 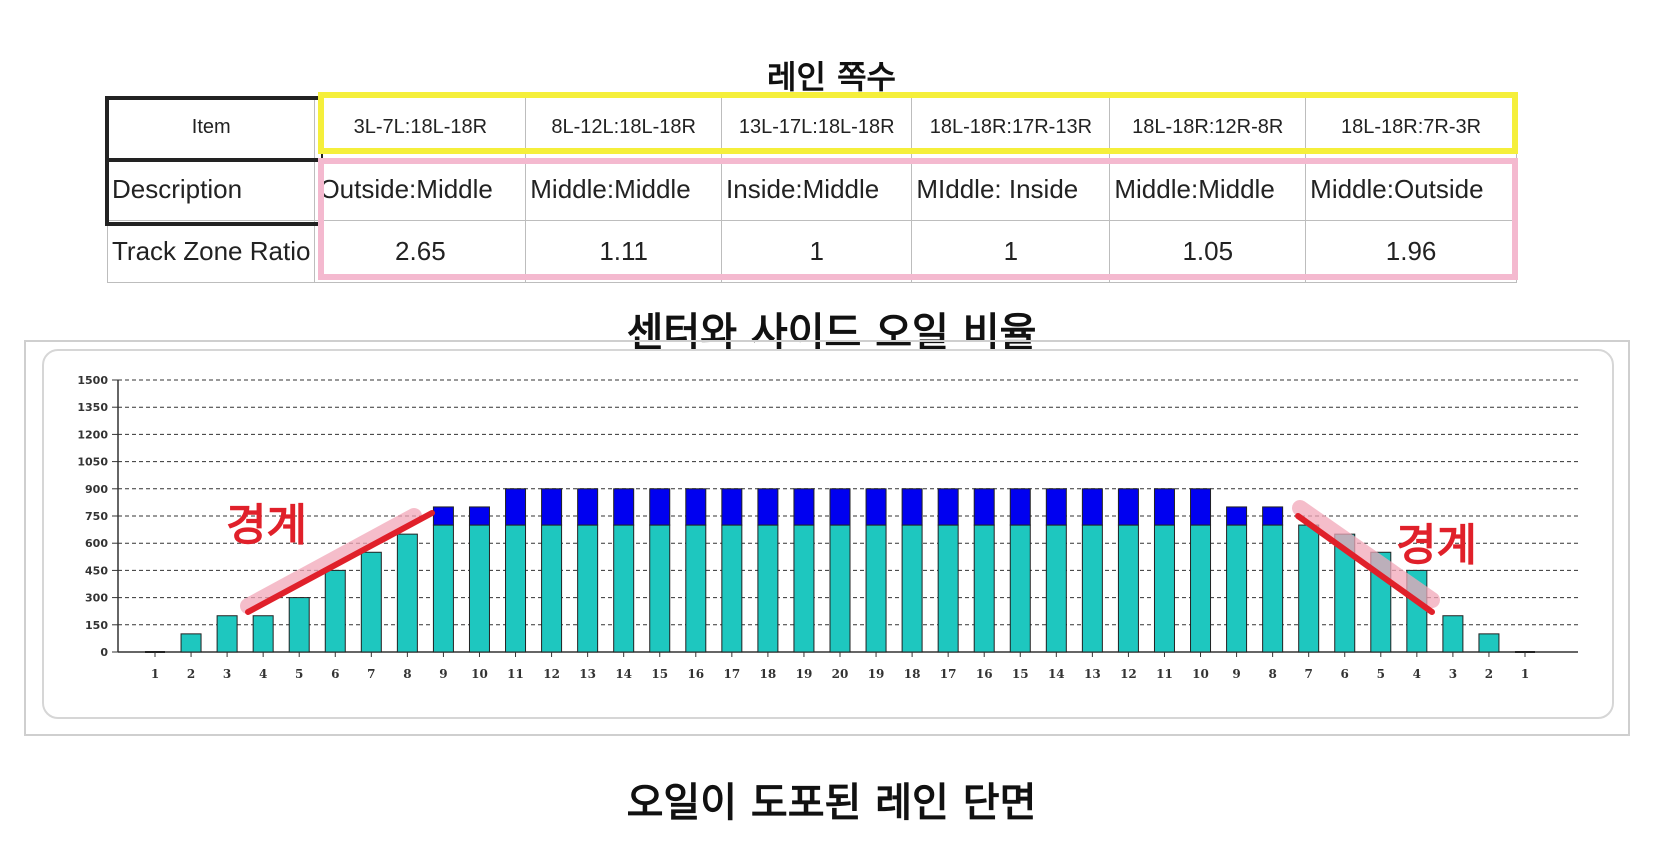 I want to click on x-tick-label: 9, so click(x=443, y=674).